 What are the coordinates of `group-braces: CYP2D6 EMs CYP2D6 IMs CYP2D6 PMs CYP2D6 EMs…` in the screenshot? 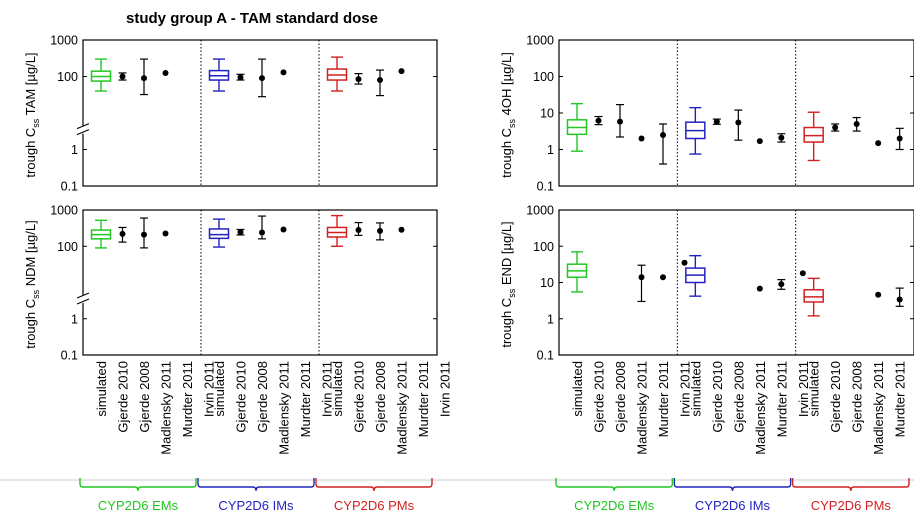 It's located at (457, 495).